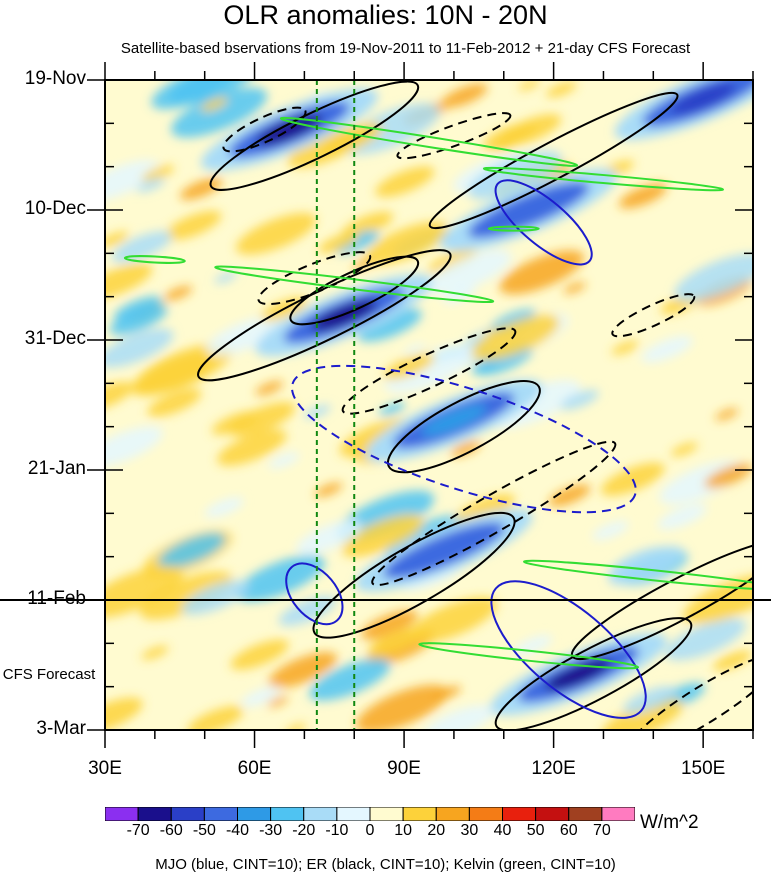 The width and height of the screenshot is (771, 878). I want to click on colorbar-tick-label: 40, so click(502, 830).